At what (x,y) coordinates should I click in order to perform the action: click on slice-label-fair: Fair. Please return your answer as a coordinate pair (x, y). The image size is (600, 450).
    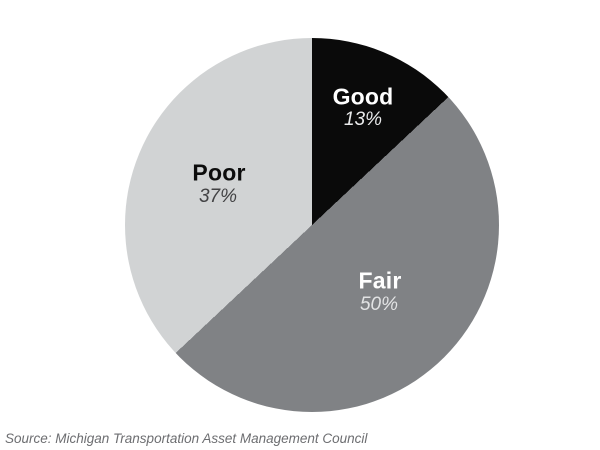
    Looking at the image, I should click on (380, 280).